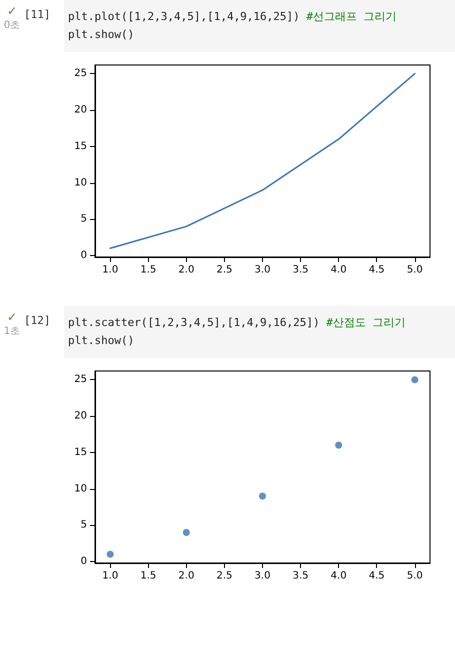 The image size is (455, 659). Describe the element at coordinates (233, 17) in the screenshot. I see `text: plt.plot([1,2,3,4,5],[1,4,9,16,25]) #선그래프 그리기` at that location.